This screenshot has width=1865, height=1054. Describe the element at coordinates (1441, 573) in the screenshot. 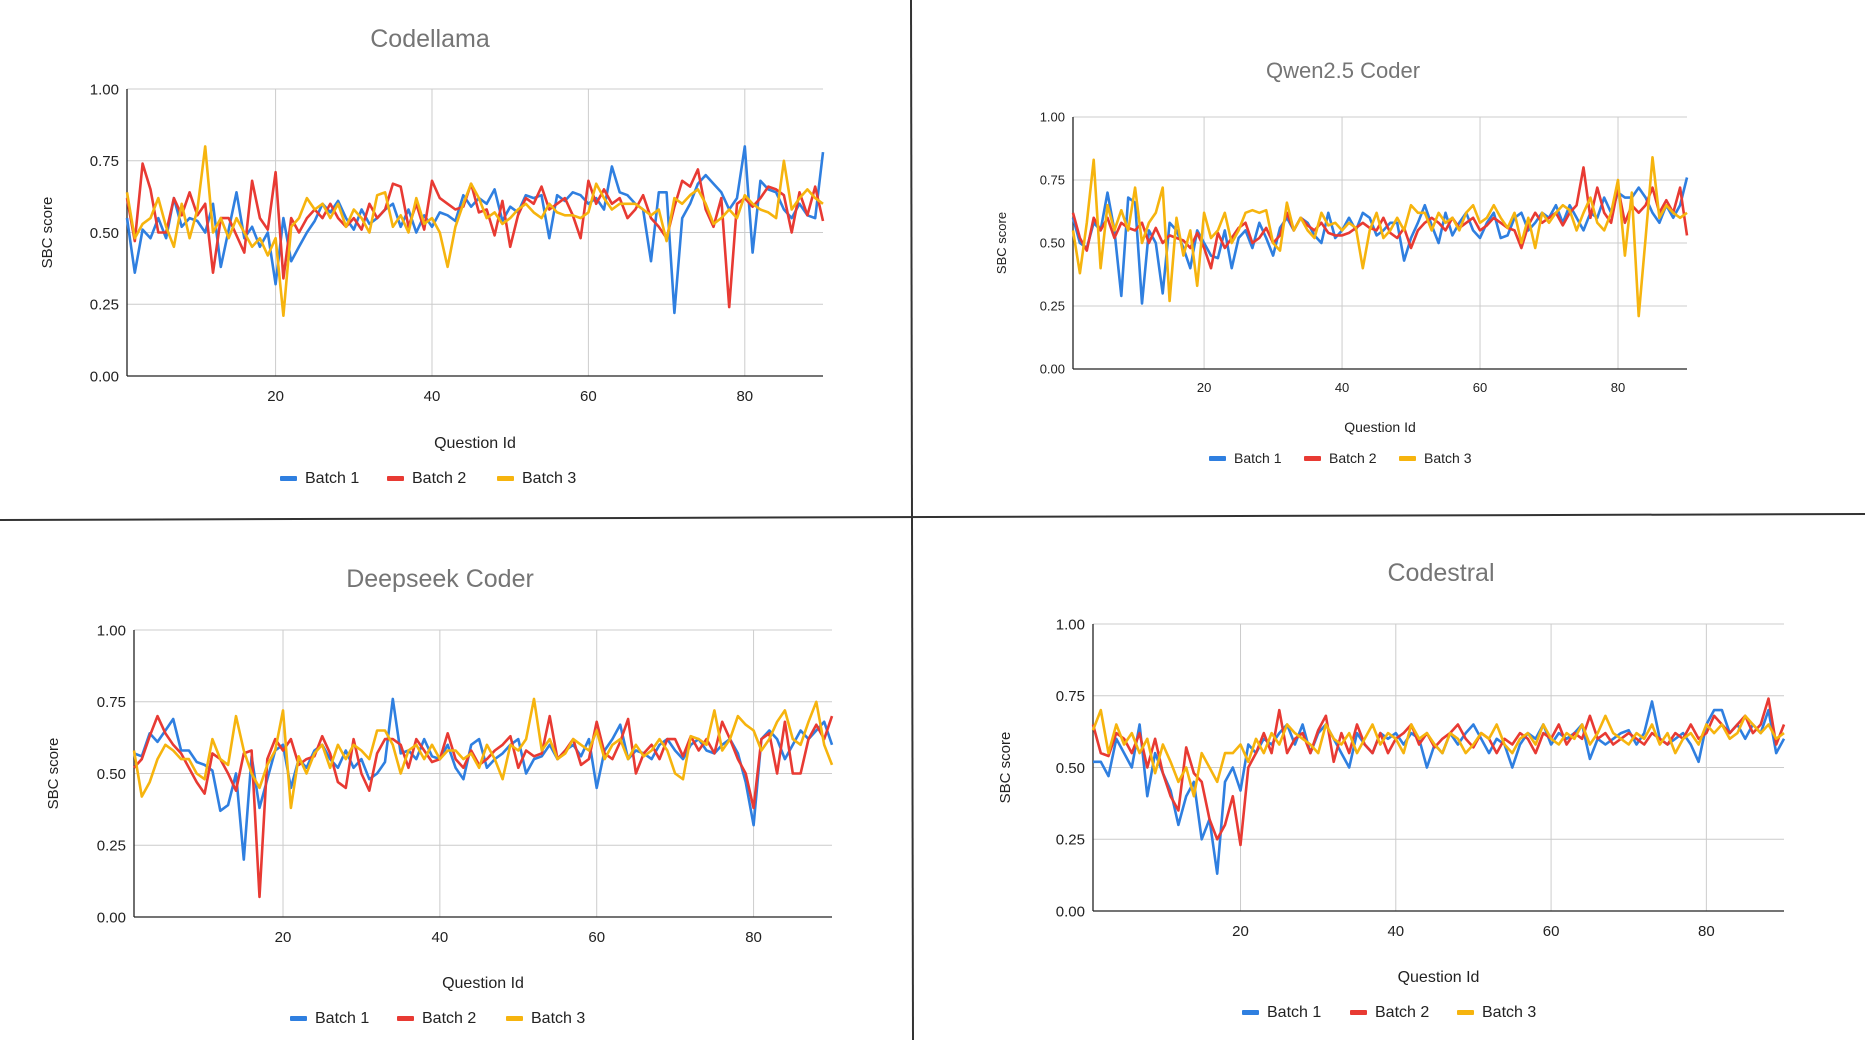

I see `chart-title: Codestral` at that location.